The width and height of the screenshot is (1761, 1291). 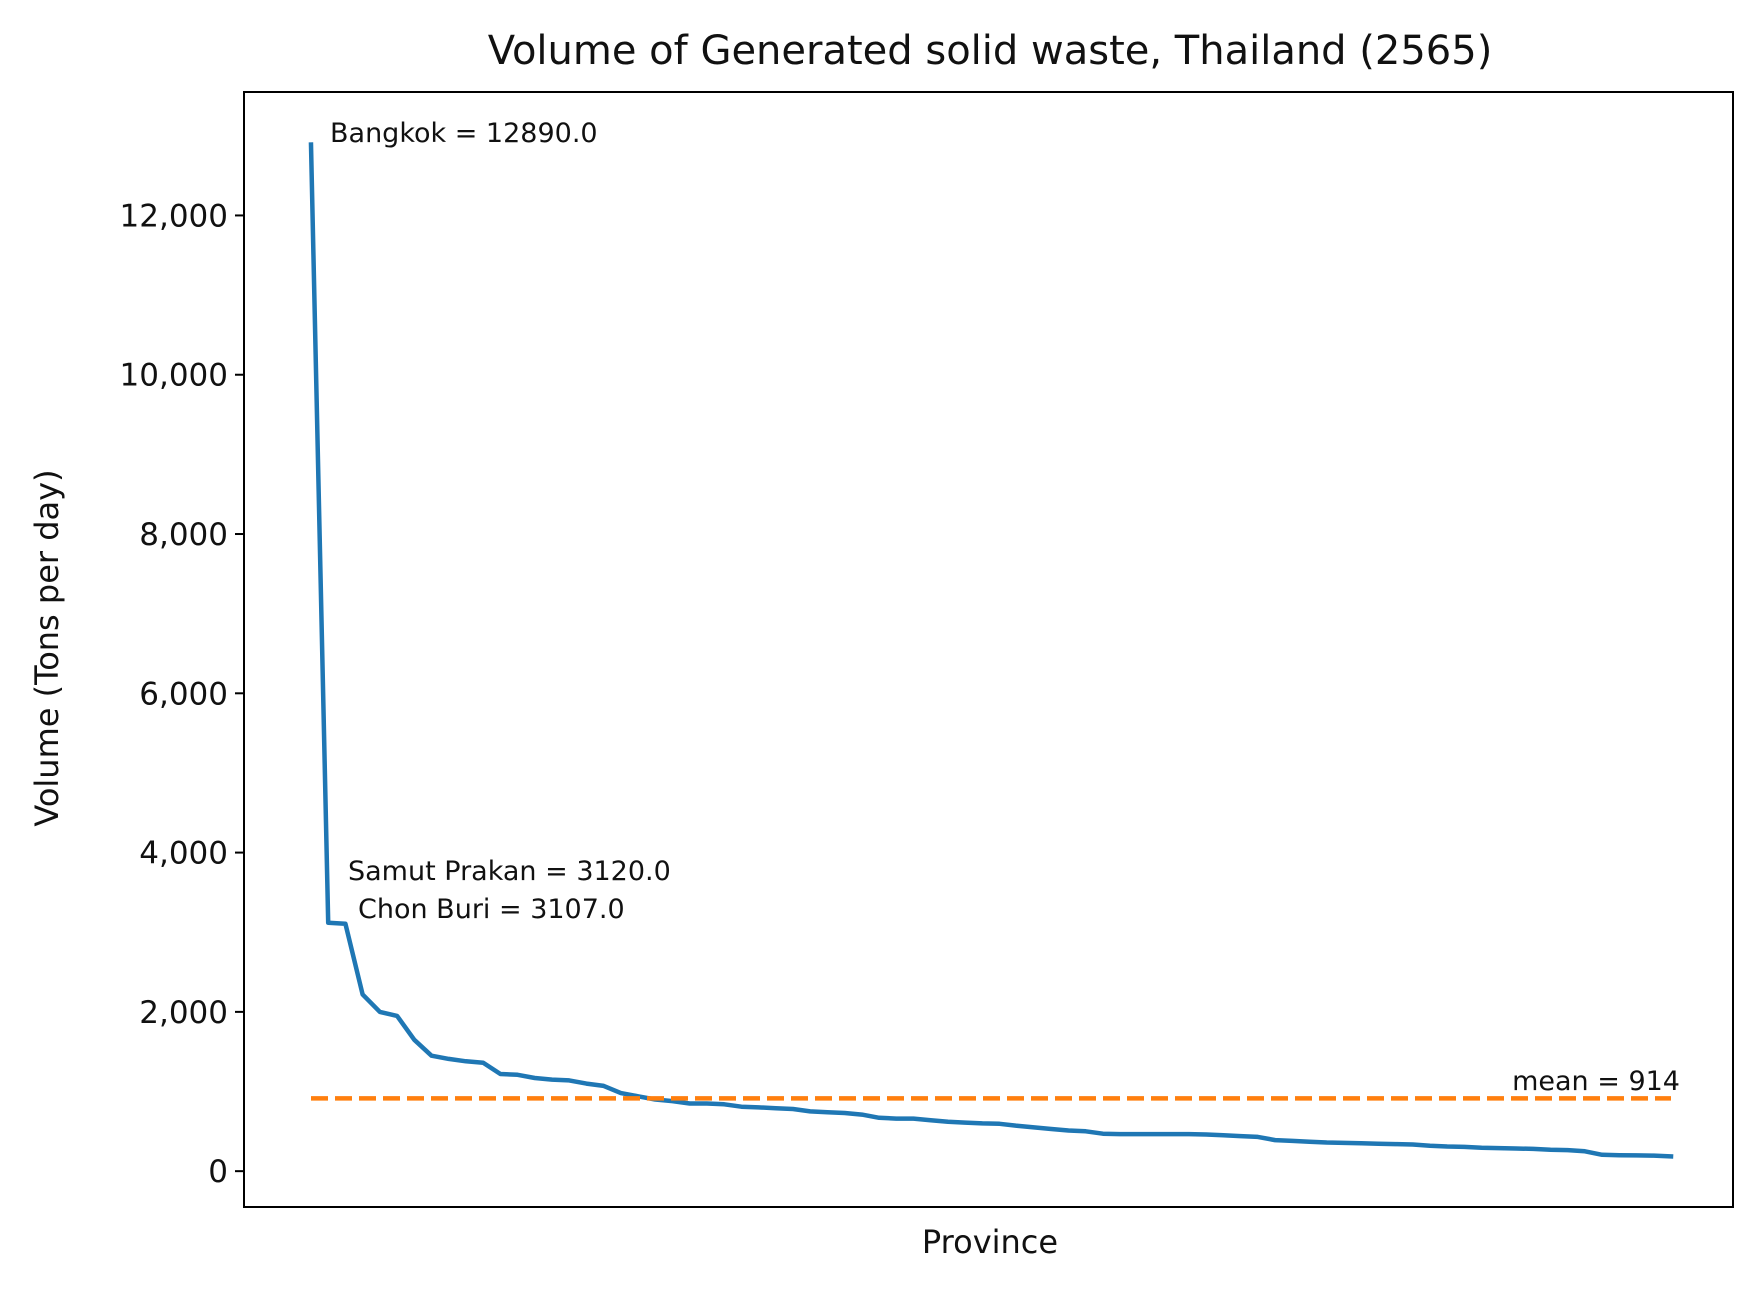 What do you see at coordinates (218, 1172) in the screenshot?
I see `y-tick-label: 0` at bounding box center [218, 1172].